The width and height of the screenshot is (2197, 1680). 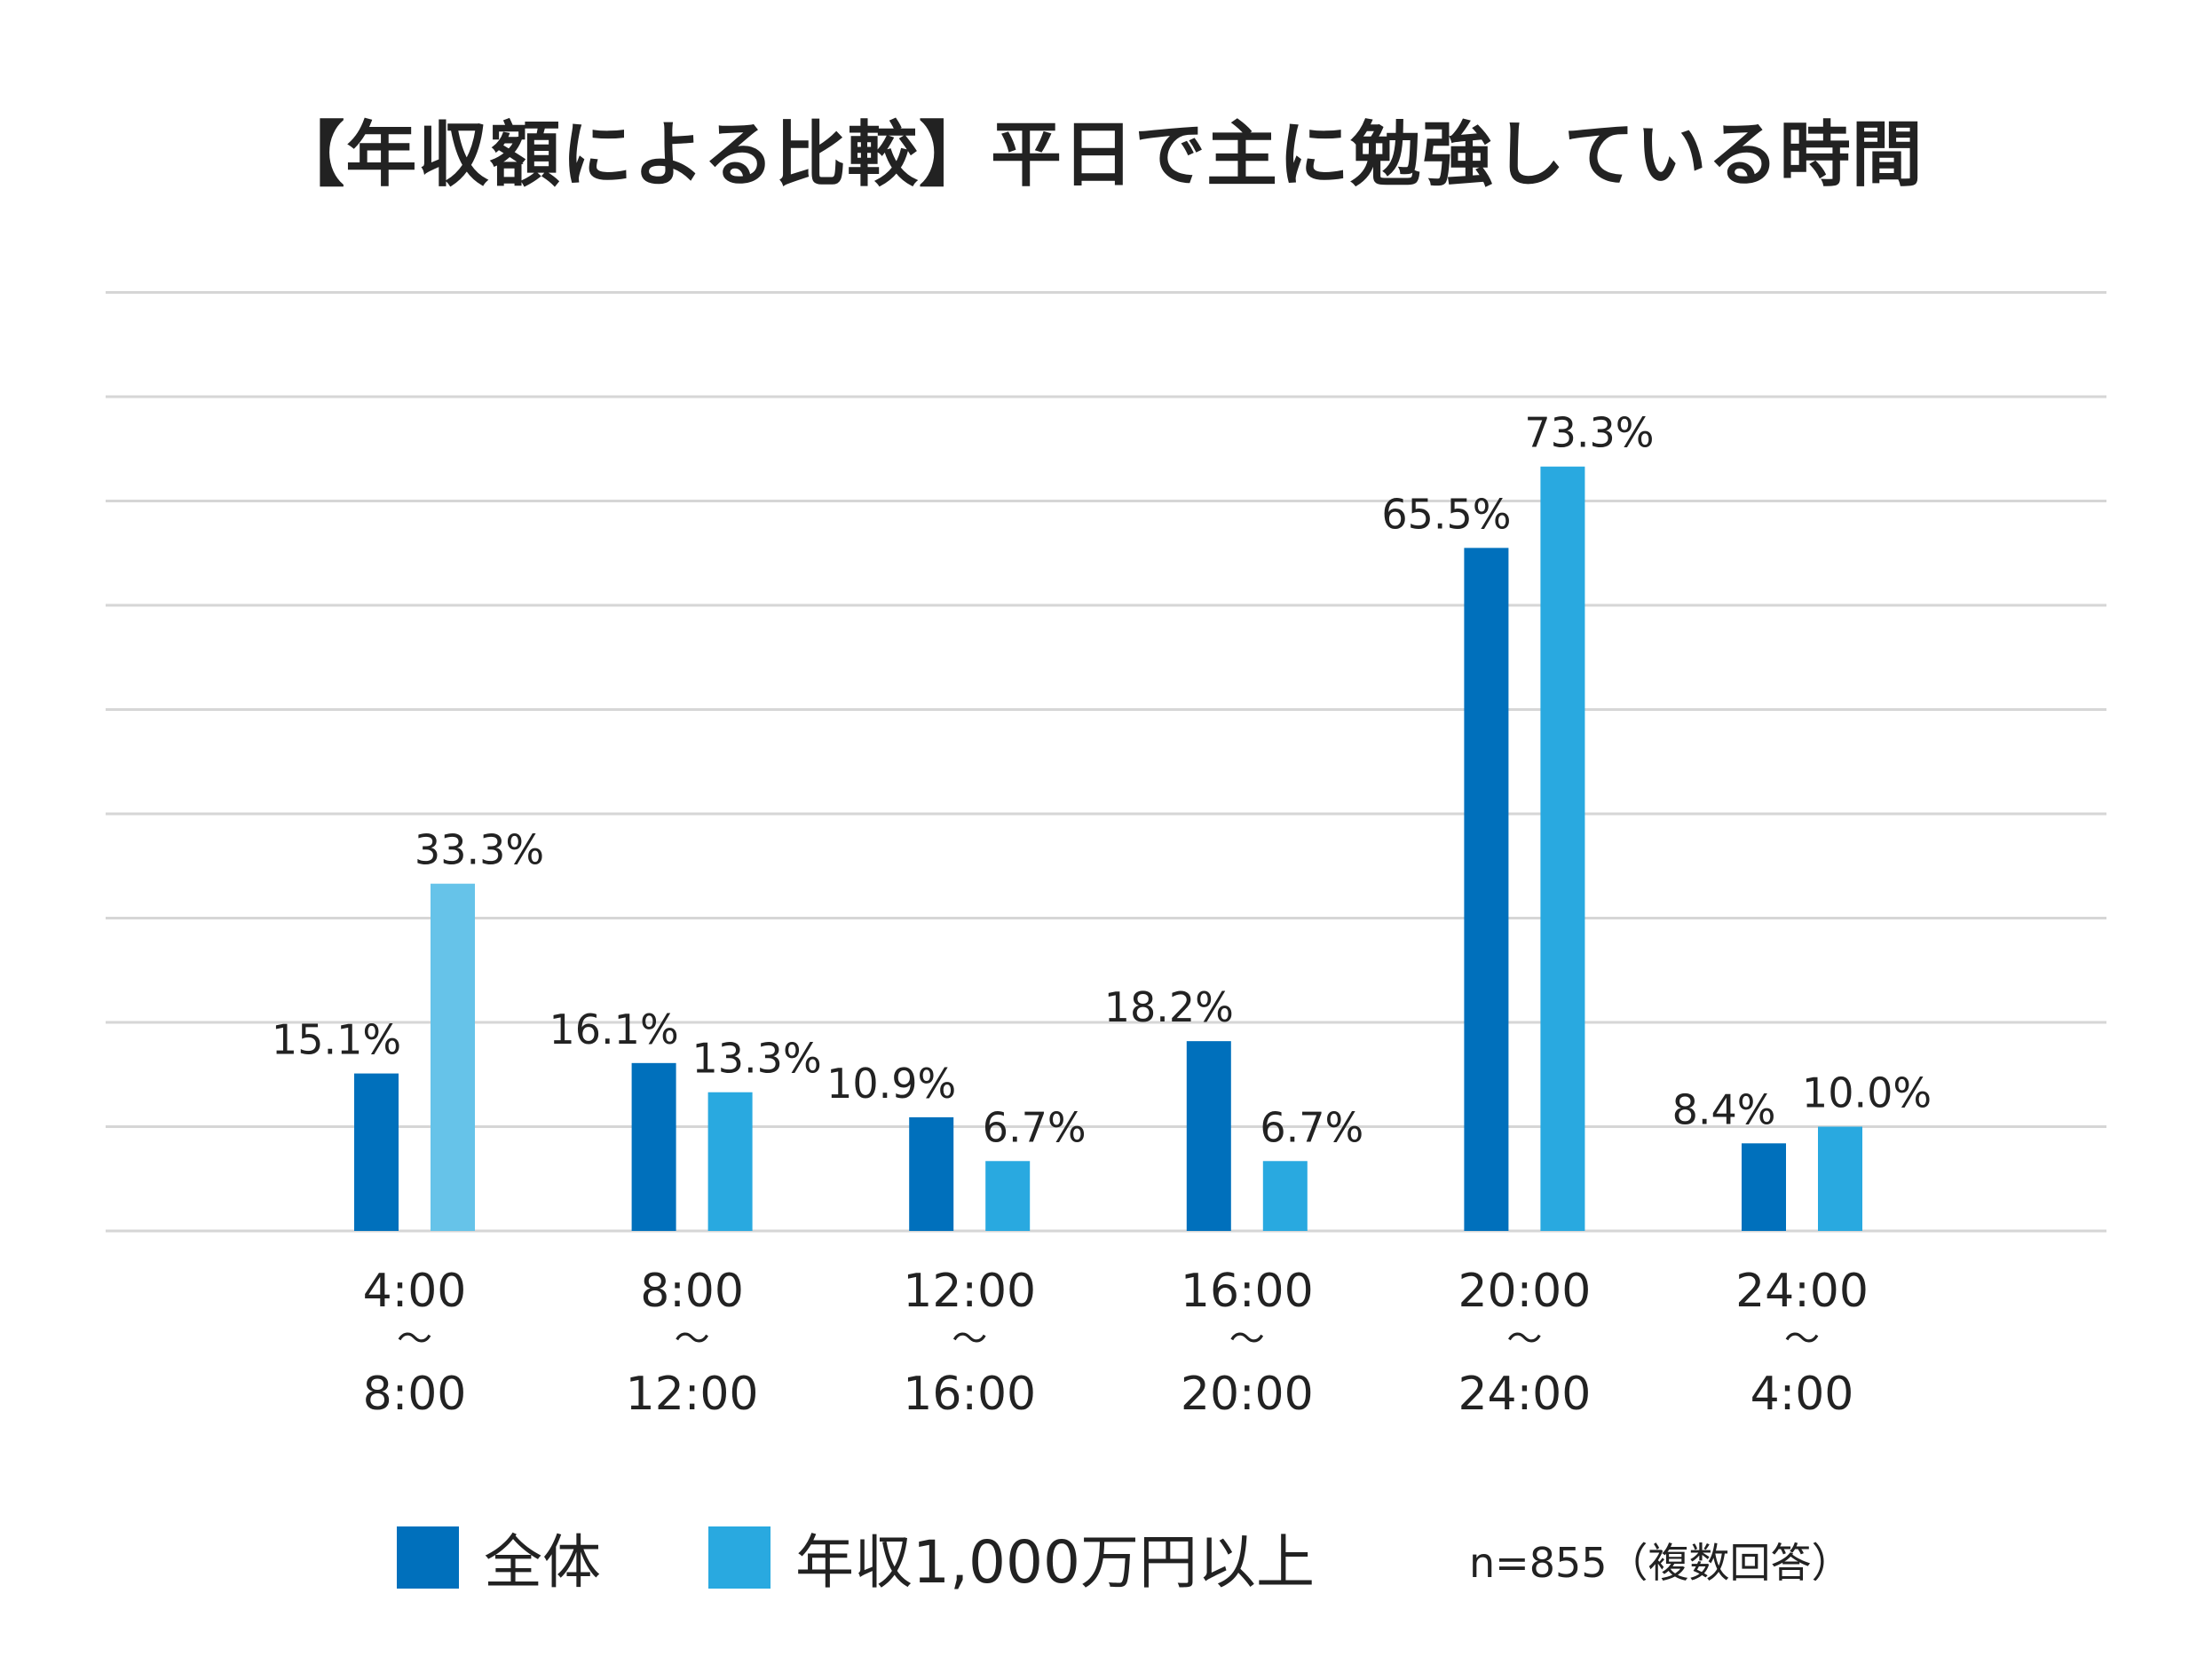 I want to click on data-label: 73.3%, so click(x=1589, y=433).